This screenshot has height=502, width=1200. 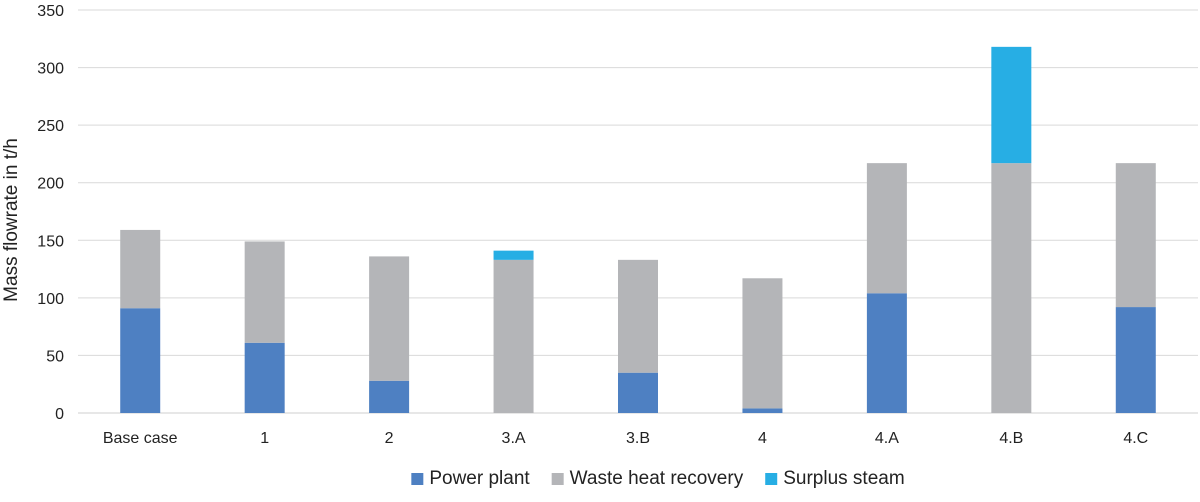 What do you see at coordinates (1135, 438) in the screenshot?
I see `x-tick-label: 4.C` at bounding box center [1135, 438].